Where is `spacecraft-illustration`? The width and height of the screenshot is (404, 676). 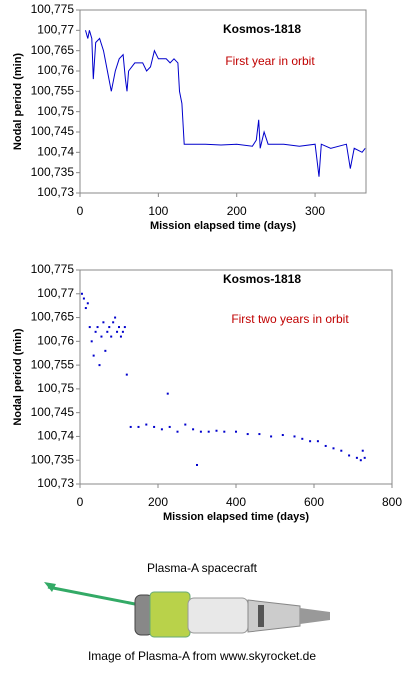 spacecraft-illustration is located at coordinates (187, 610).